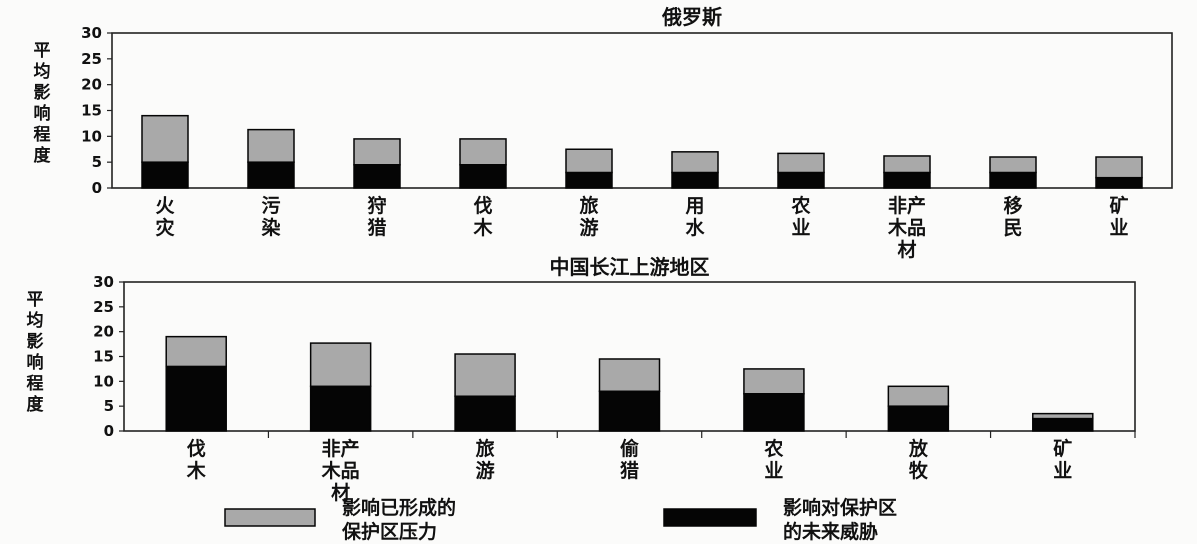 This screenshot has height=544, width=1197. I want to click on x-tick-label: 猎, so click(376, 227).